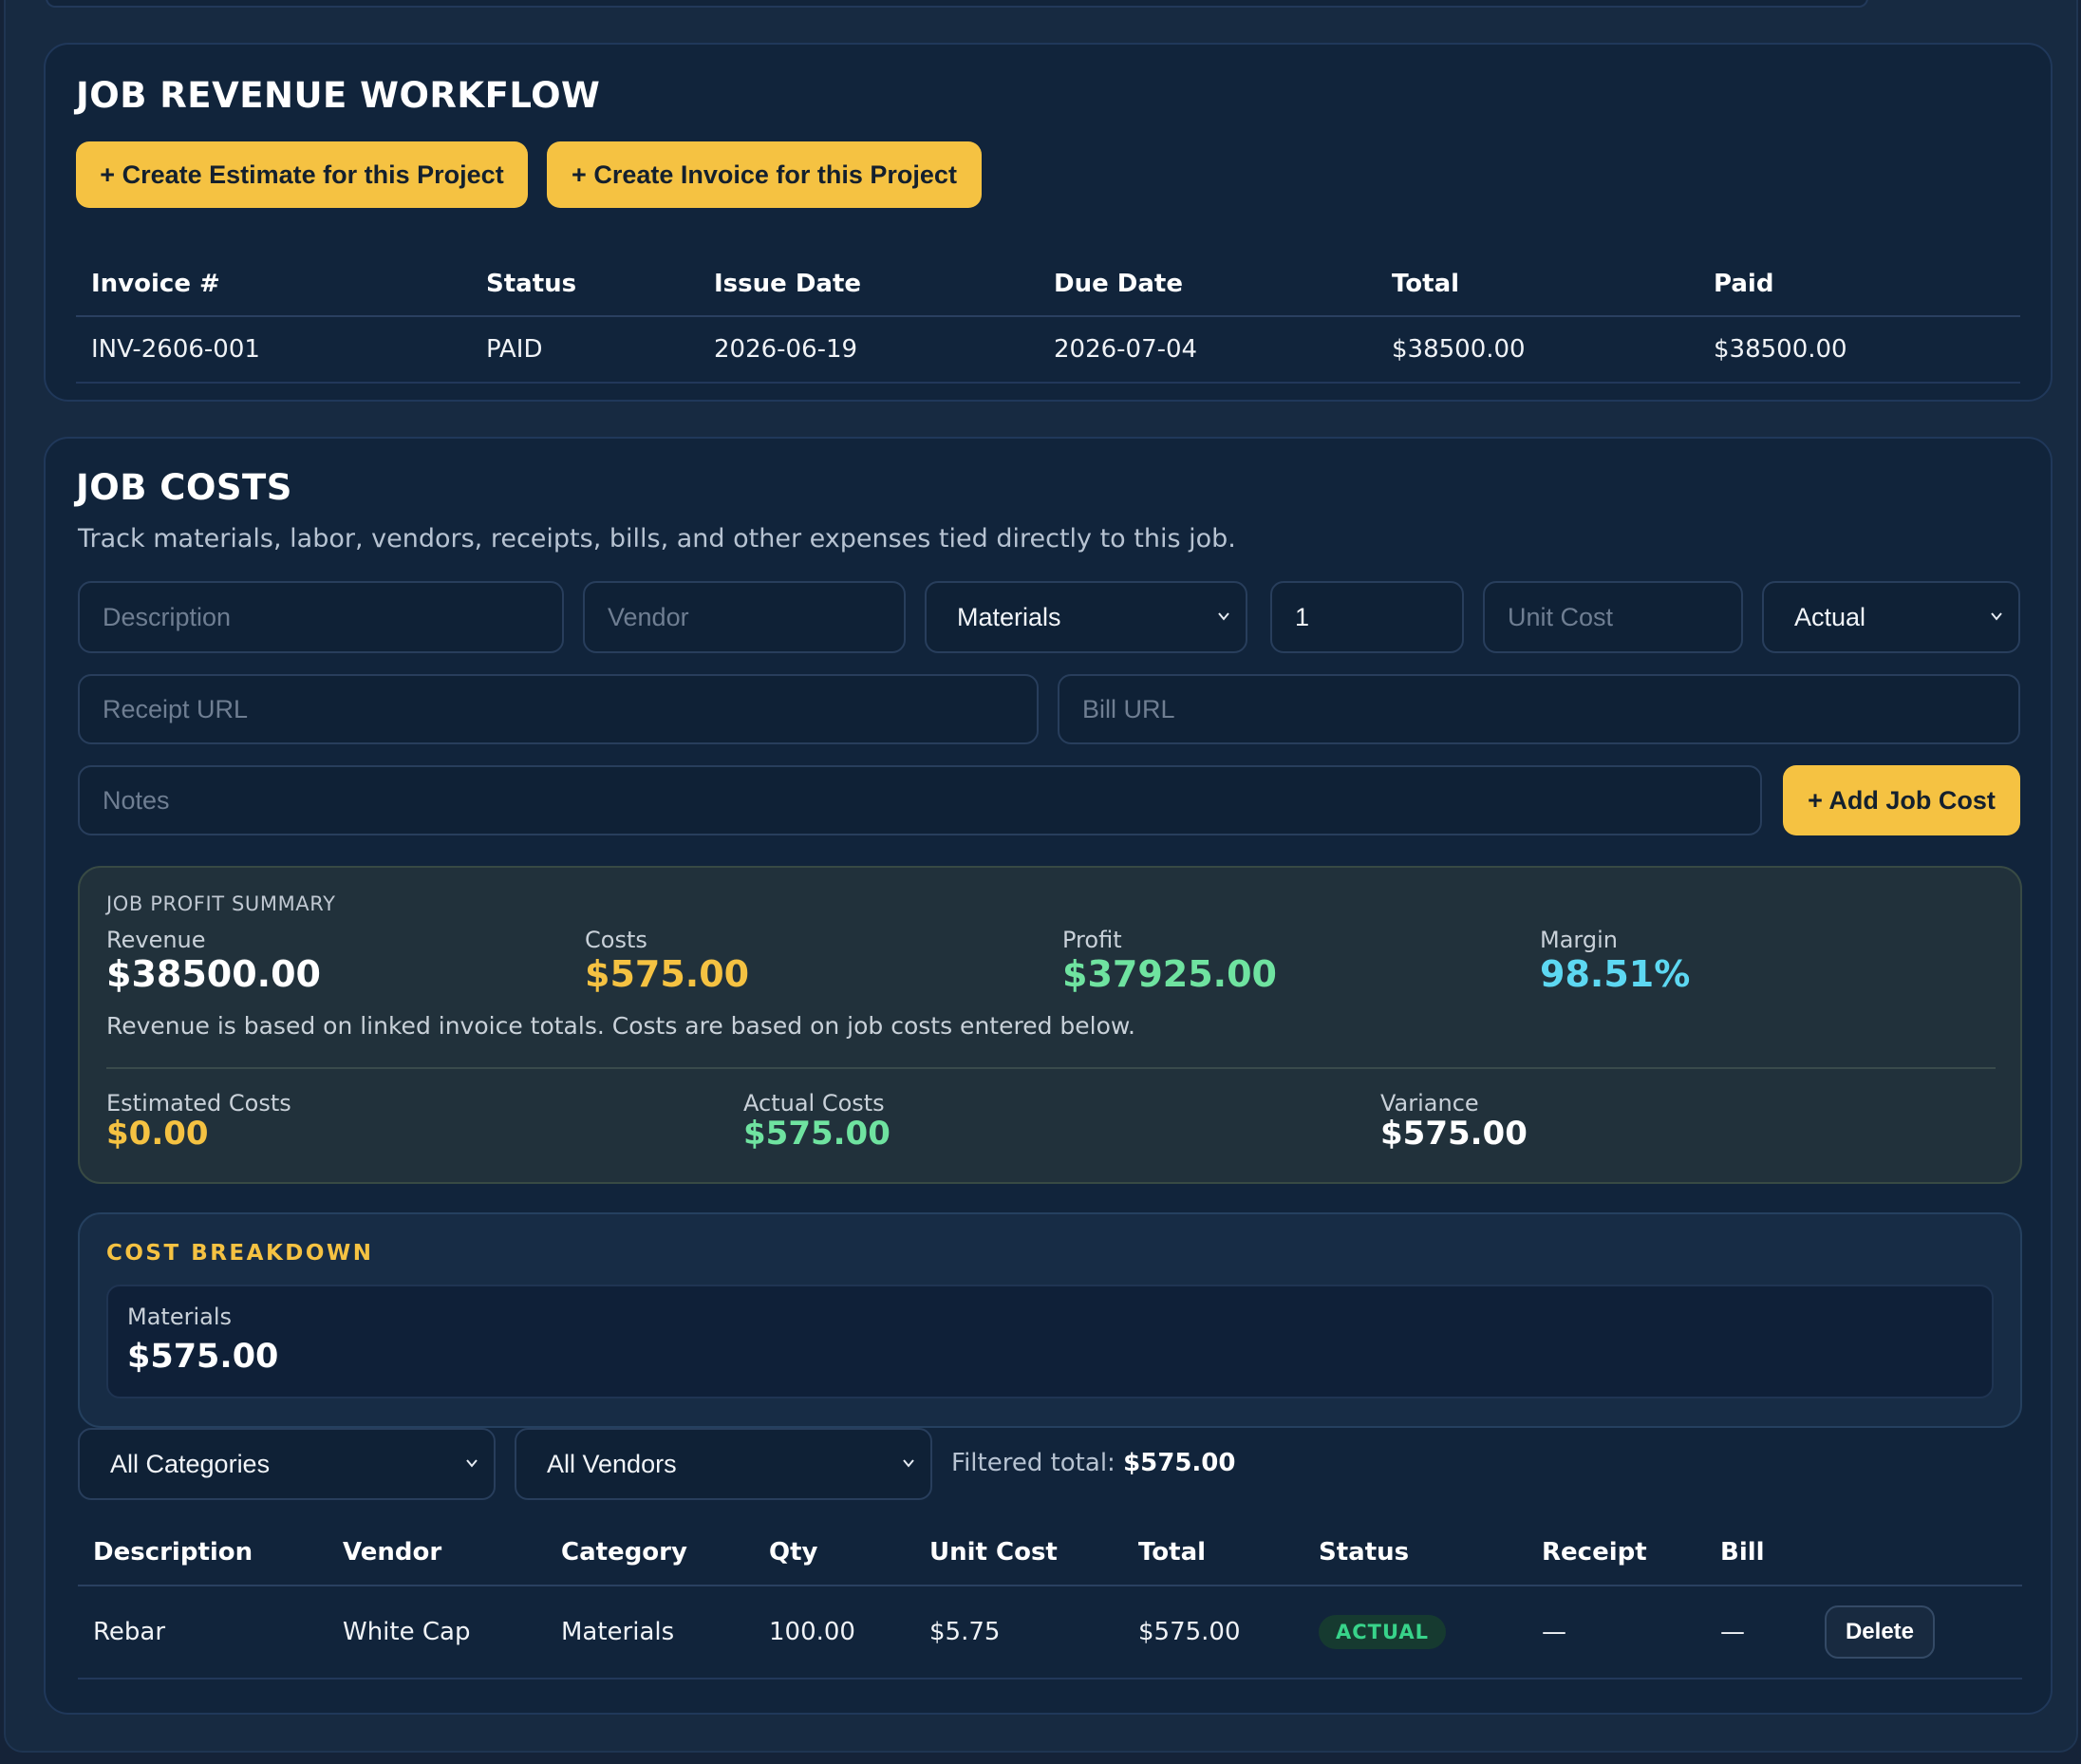 The width and height of the screenshot is (2081, 1764). I want to click on profit-label: Profit, so click(1092, 940).